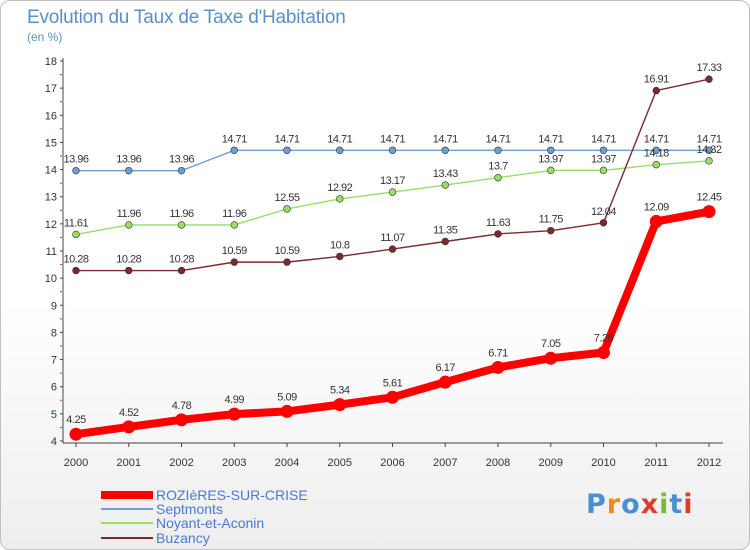 This screenshot has width=750, height=550. What do you see at coordinates (54, 442) in the screenshot?
I see `y-tick-label: 4` at bounding box center [54, 442].